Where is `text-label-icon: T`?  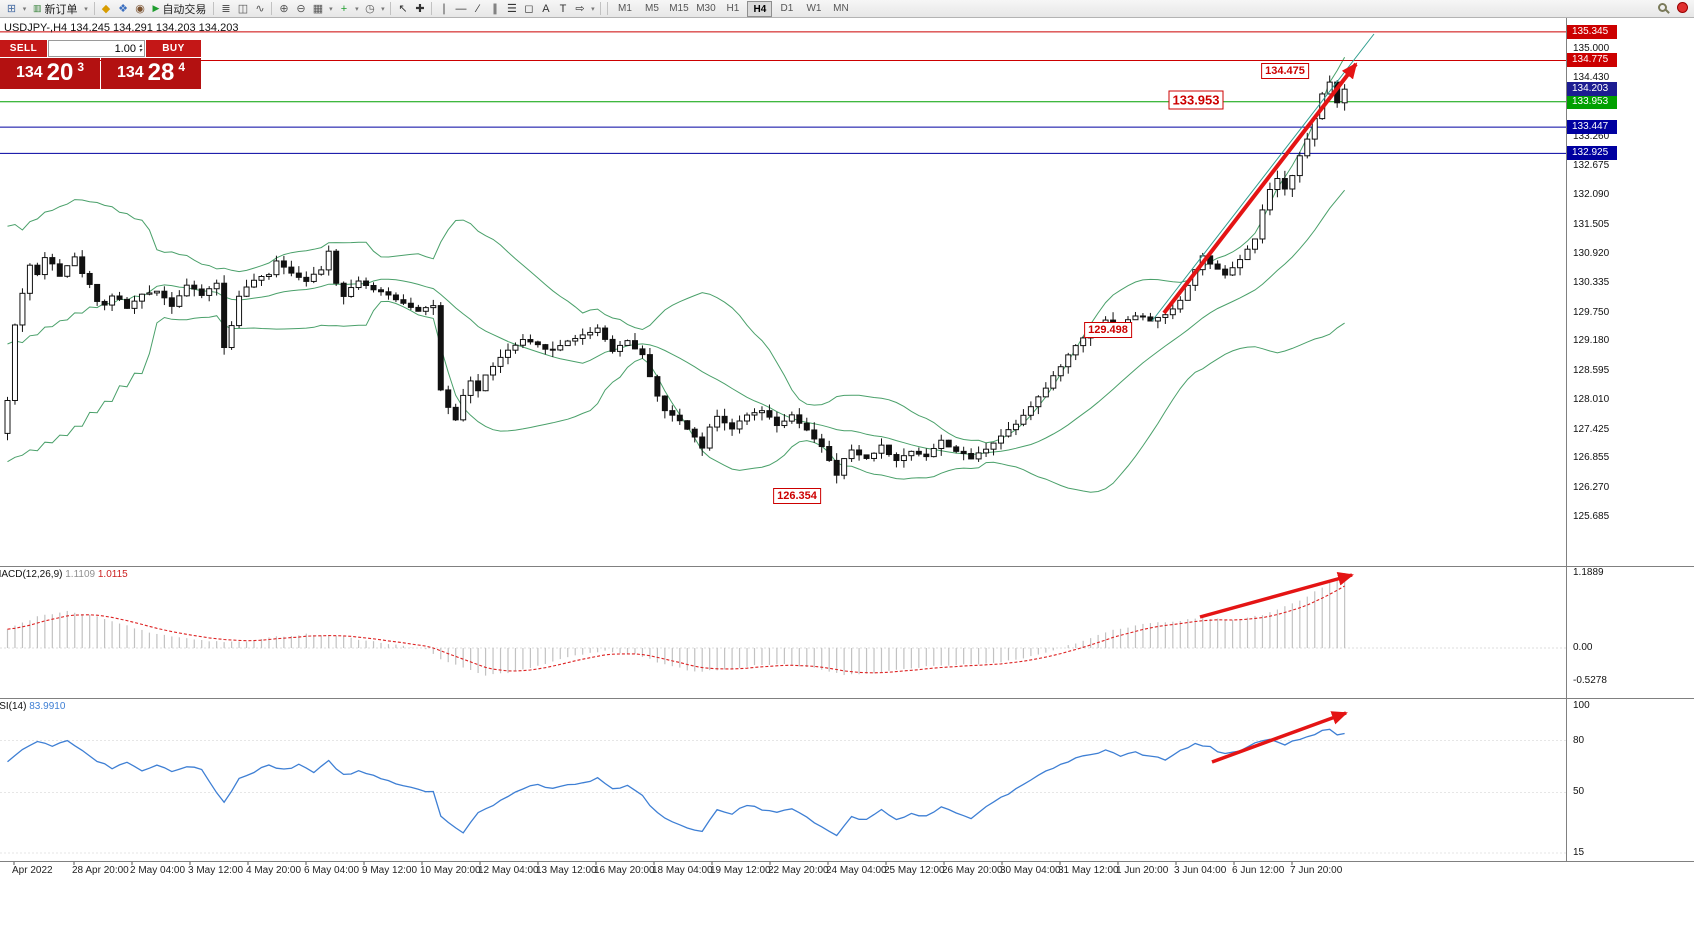 text-label-icon: T is located at coordinates (563, 8).